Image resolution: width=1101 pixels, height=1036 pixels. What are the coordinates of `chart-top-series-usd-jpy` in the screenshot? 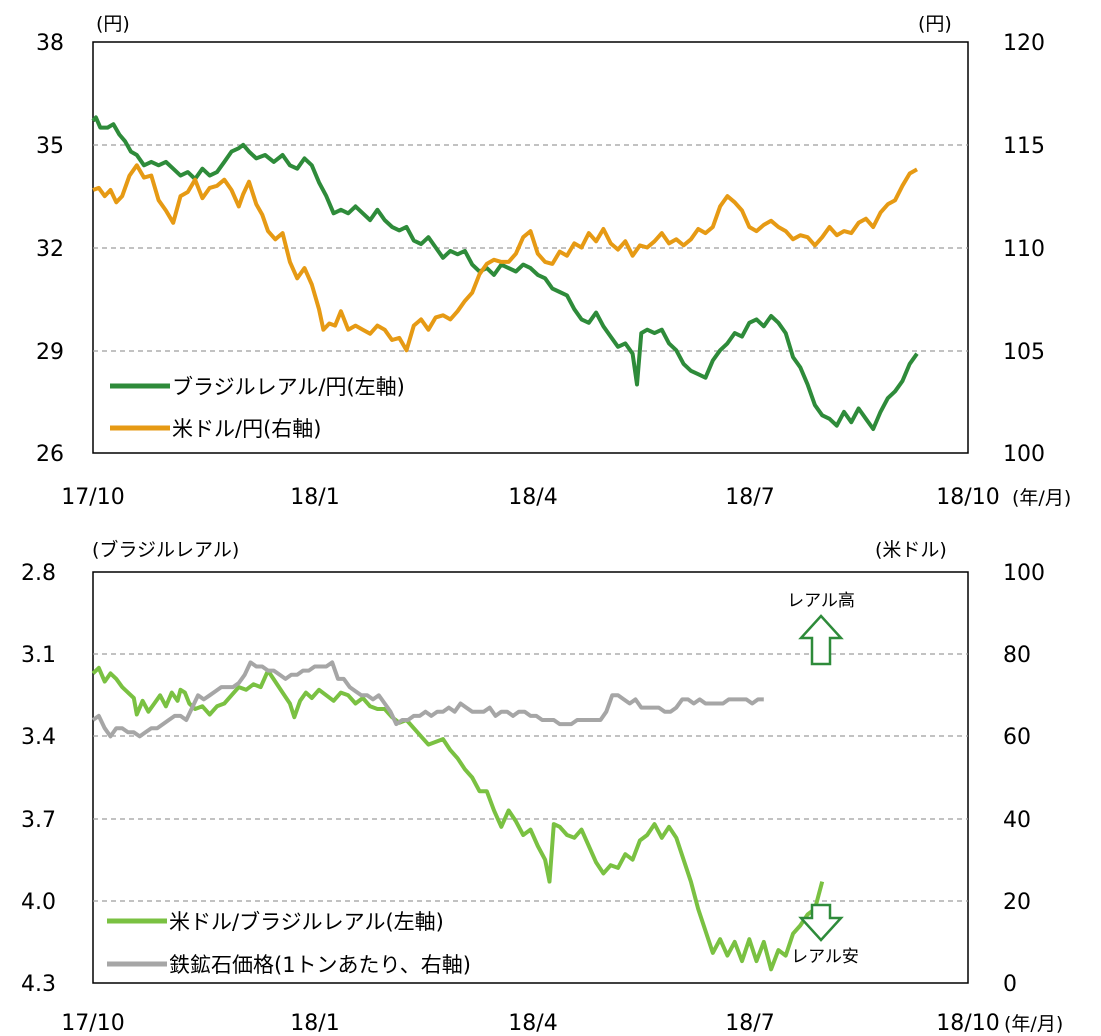 It's located at (505, 258).